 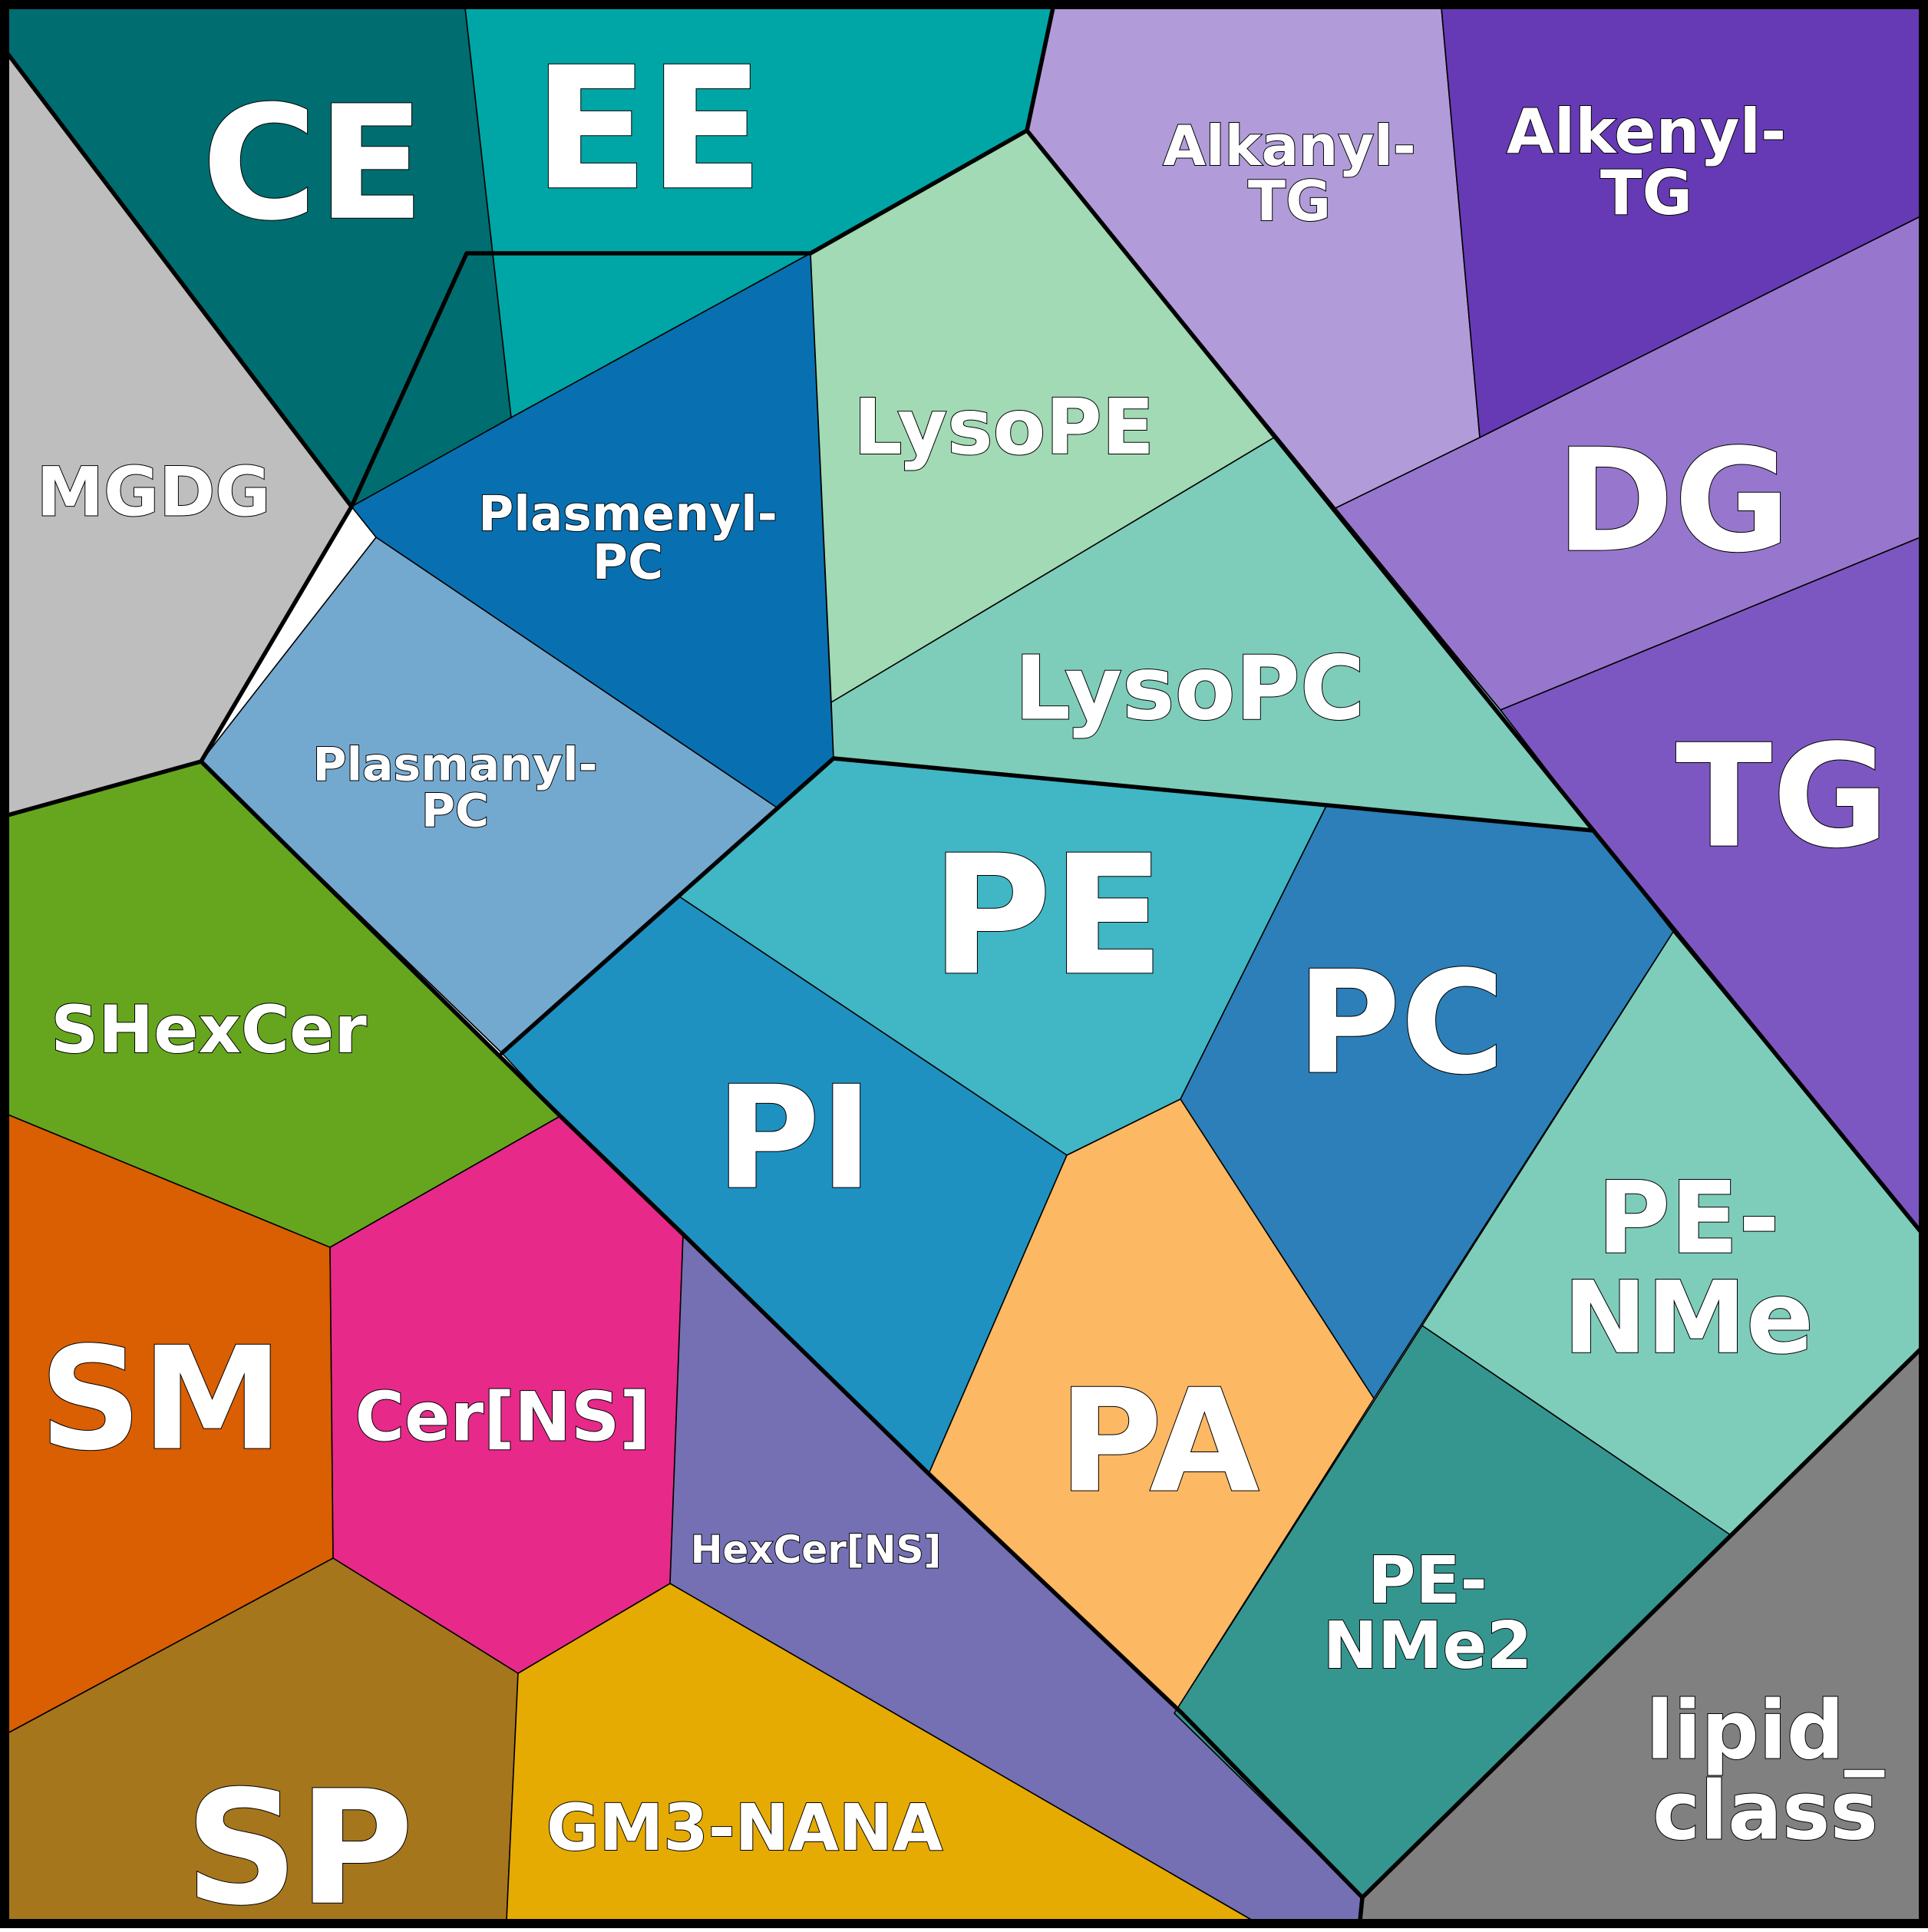 I want to click on cell-label-line: GM3-NANA, so click(x=745, y=1827).